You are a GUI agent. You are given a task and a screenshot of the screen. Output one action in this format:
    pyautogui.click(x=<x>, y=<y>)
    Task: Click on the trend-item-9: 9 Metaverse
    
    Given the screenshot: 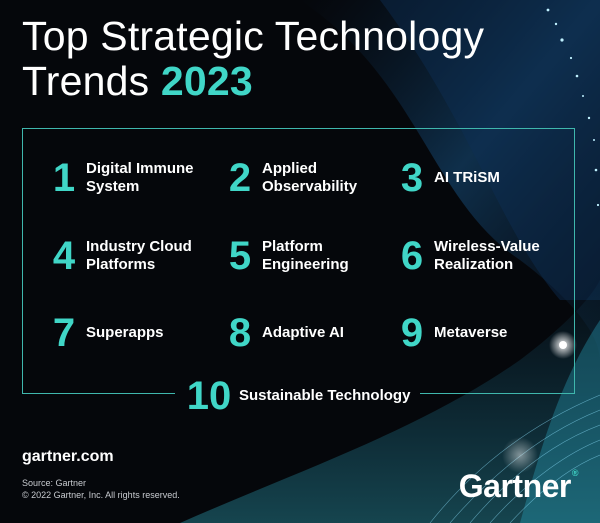 What is the action you would take?
    pyautogui.click(x=450, y=333)
    